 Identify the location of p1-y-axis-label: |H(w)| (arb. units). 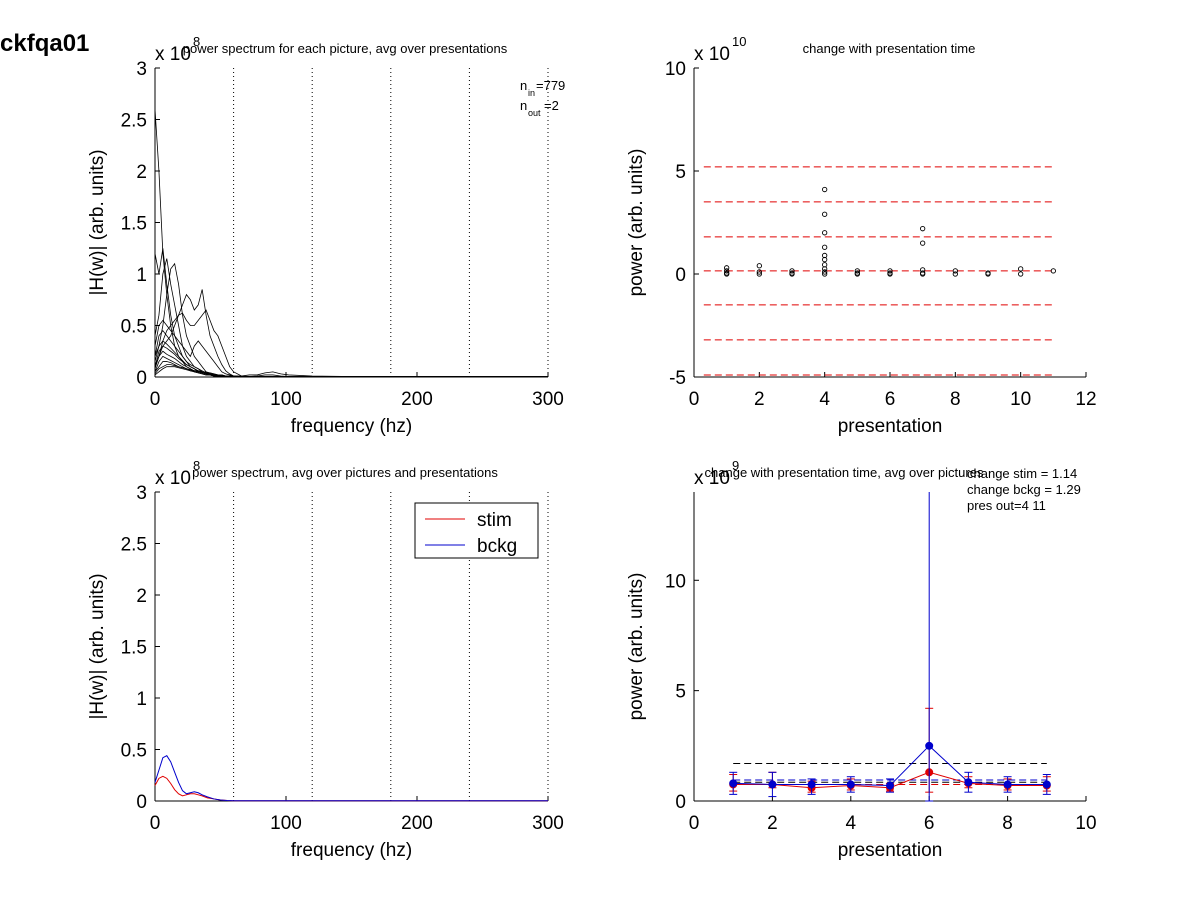
(97, 222).